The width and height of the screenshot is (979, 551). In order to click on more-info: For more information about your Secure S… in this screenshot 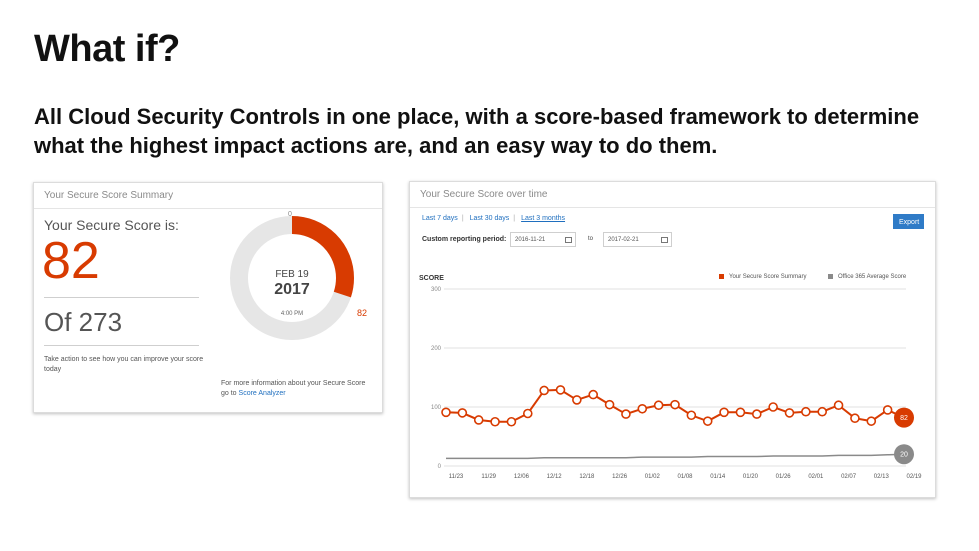, I will do `click(296, 389)`.